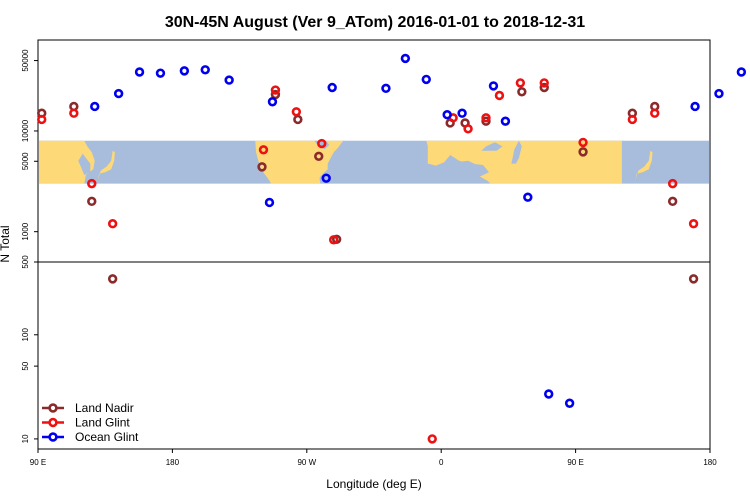 The width and height of the screenshot is (750, 500). What do you see at coordinates (441, 462) in the screenshot?
I see `x-tick-label-3: 0` at bounding box center [441, 462].